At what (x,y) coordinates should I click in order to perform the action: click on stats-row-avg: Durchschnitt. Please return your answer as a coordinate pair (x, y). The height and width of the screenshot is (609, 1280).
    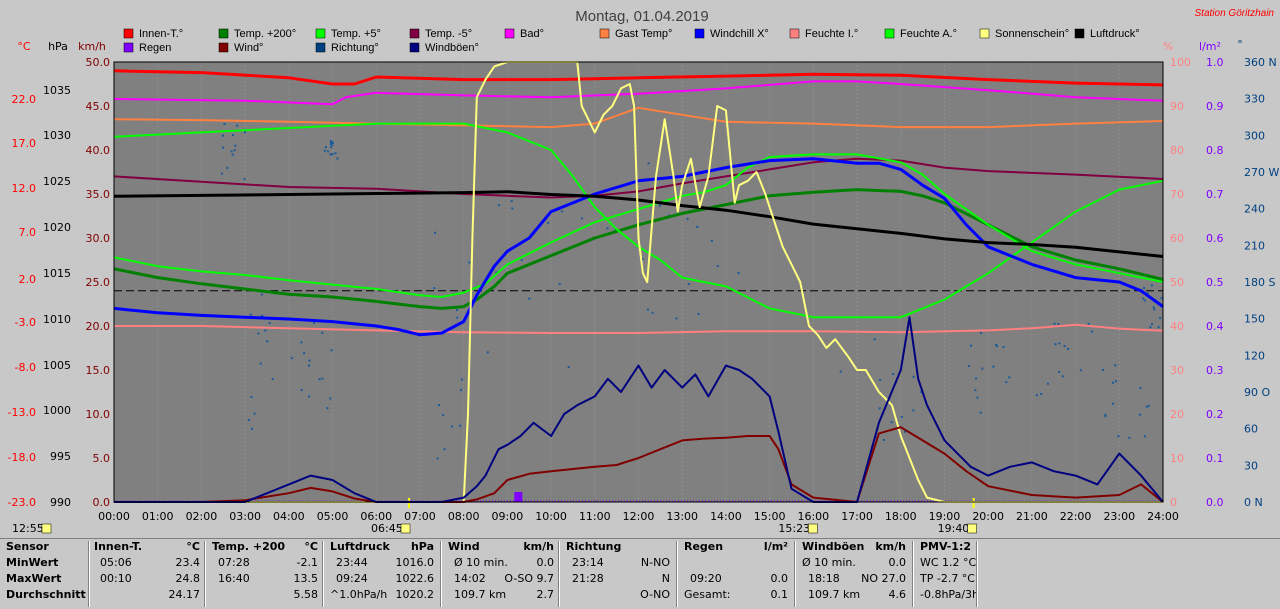
    Looking at the image, I should click on (46, 594).